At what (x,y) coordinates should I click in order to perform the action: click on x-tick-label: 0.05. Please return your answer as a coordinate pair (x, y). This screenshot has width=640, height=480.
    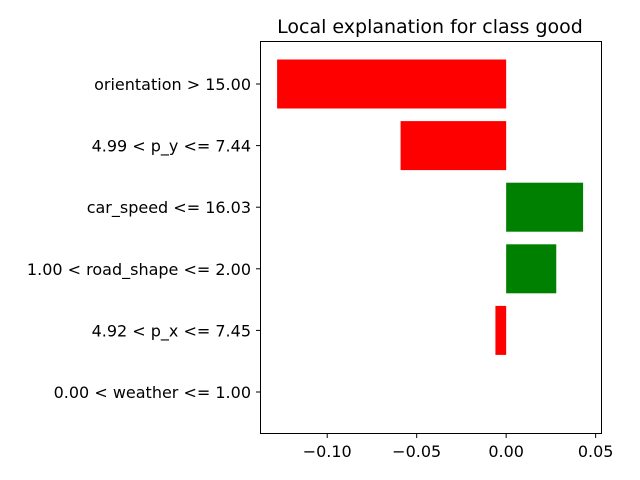
    Looking at the image, I should click on (596, 451).